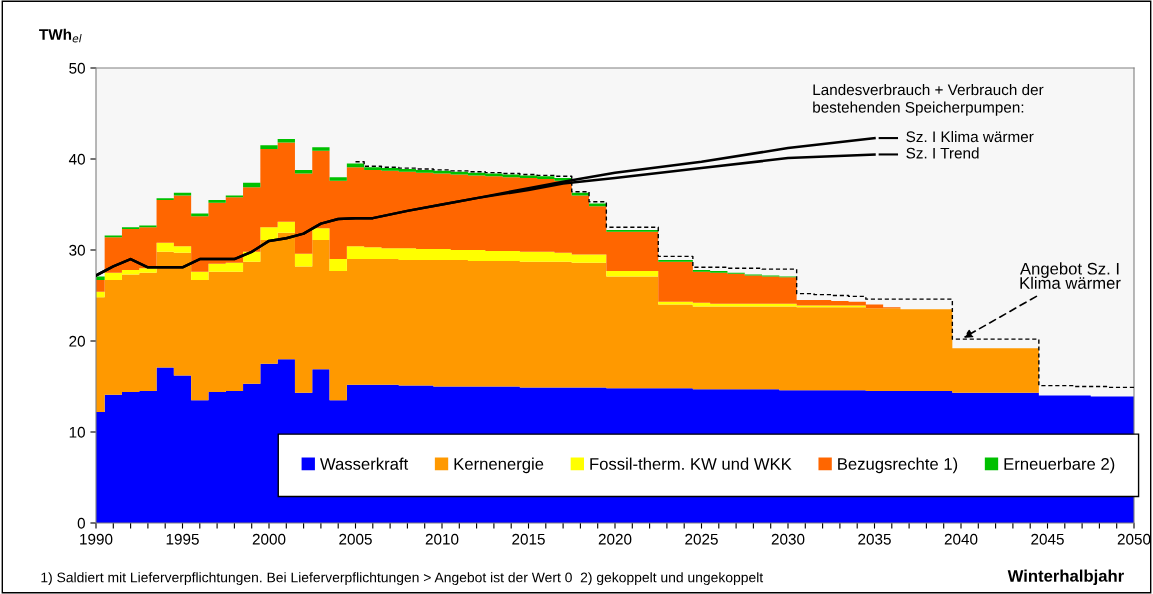 The image size is (1153, 594). What do you see at coordinates (528, 539) in the screenshot?
I see `x-tick-label: 2015` at bounding box center [528, 539].